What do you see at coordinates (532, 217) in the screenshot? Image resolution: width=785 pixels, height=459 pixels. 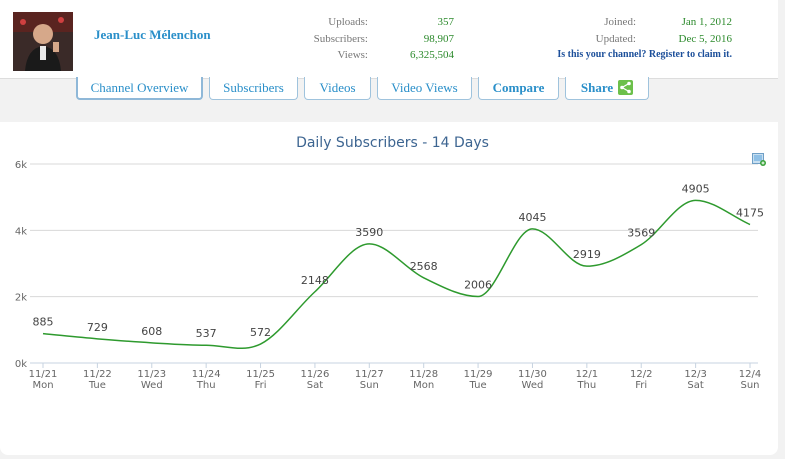 I see `data-label: 4045` at bounding box center [532, 217].